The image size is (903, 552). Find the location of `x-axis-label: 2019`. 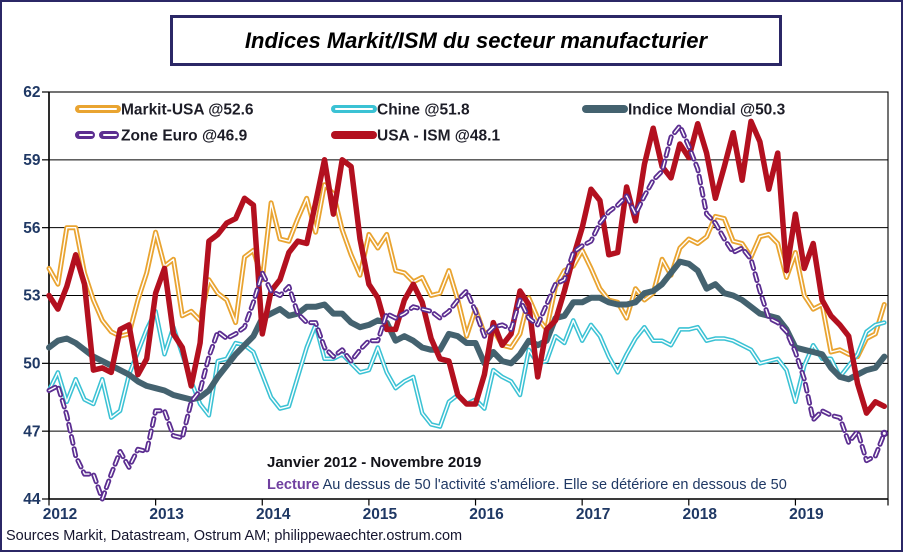

x-axis-label: 2019 is located at coordinates (806, 514).